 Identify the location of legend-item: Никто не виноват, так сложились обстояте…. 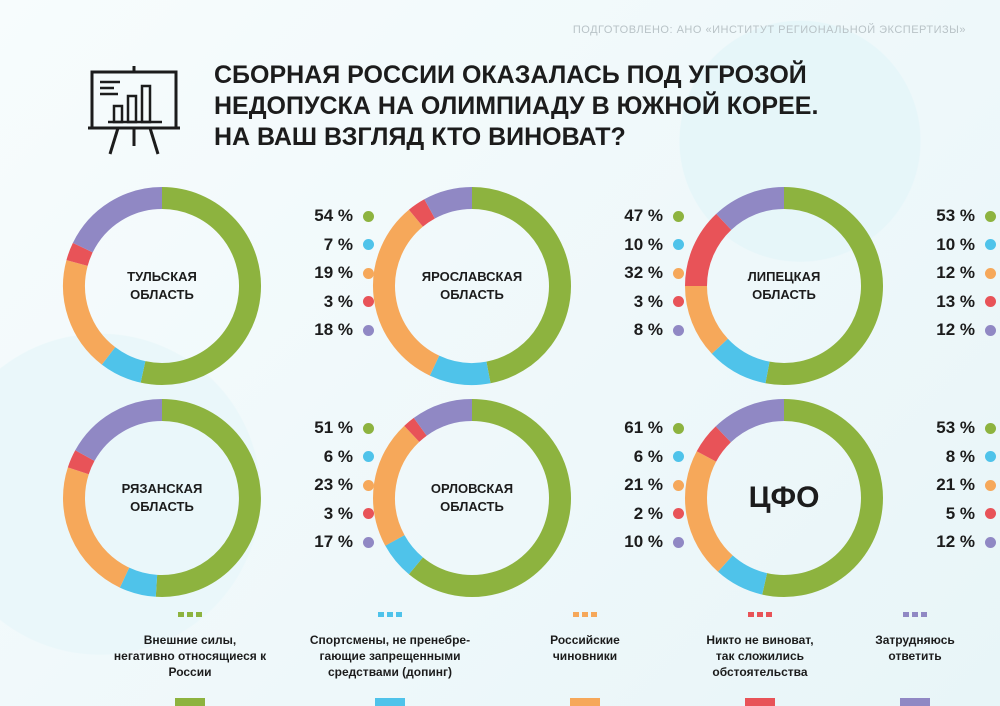
(760, 646).